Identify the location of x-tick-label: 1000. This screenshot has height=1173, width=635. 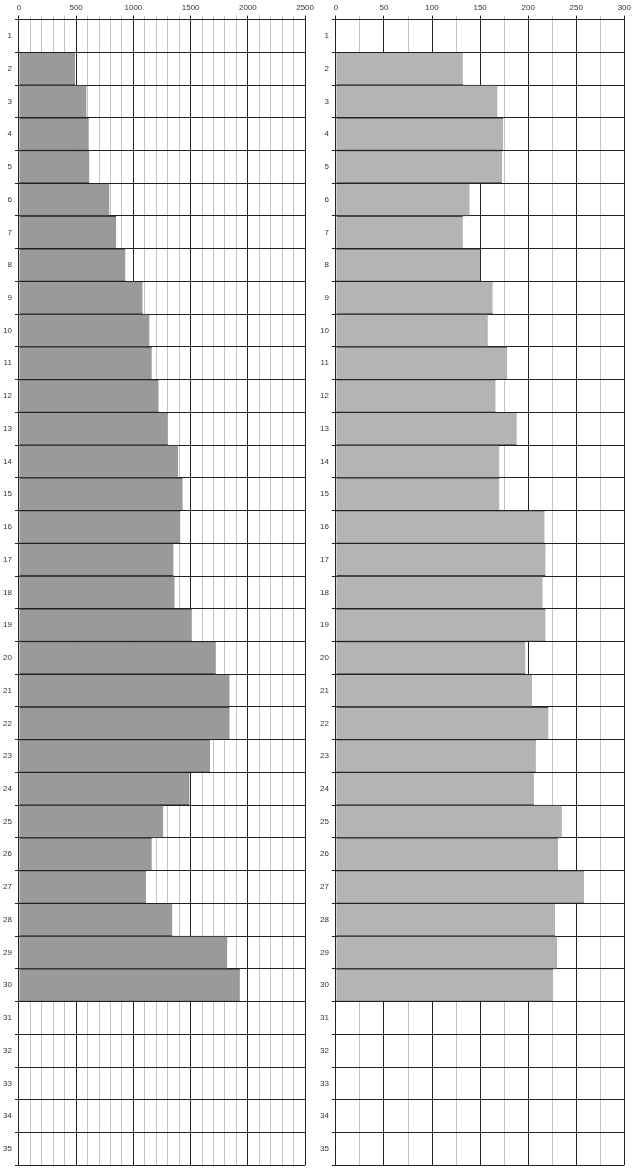
(133, 7).